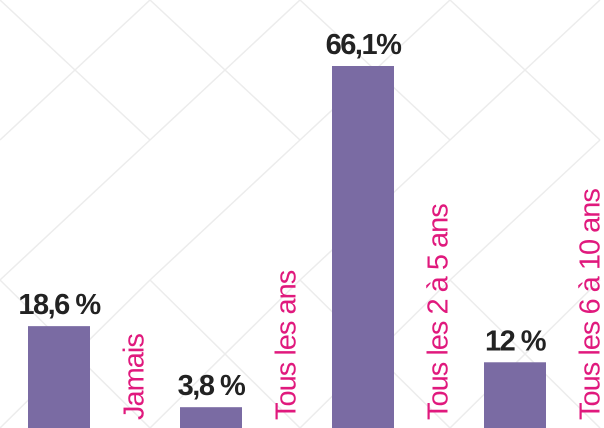  What do you see at coordinates (135, 377) in the screenshot?
I see `category-label: Jamais` at bounding box center [135, 377].